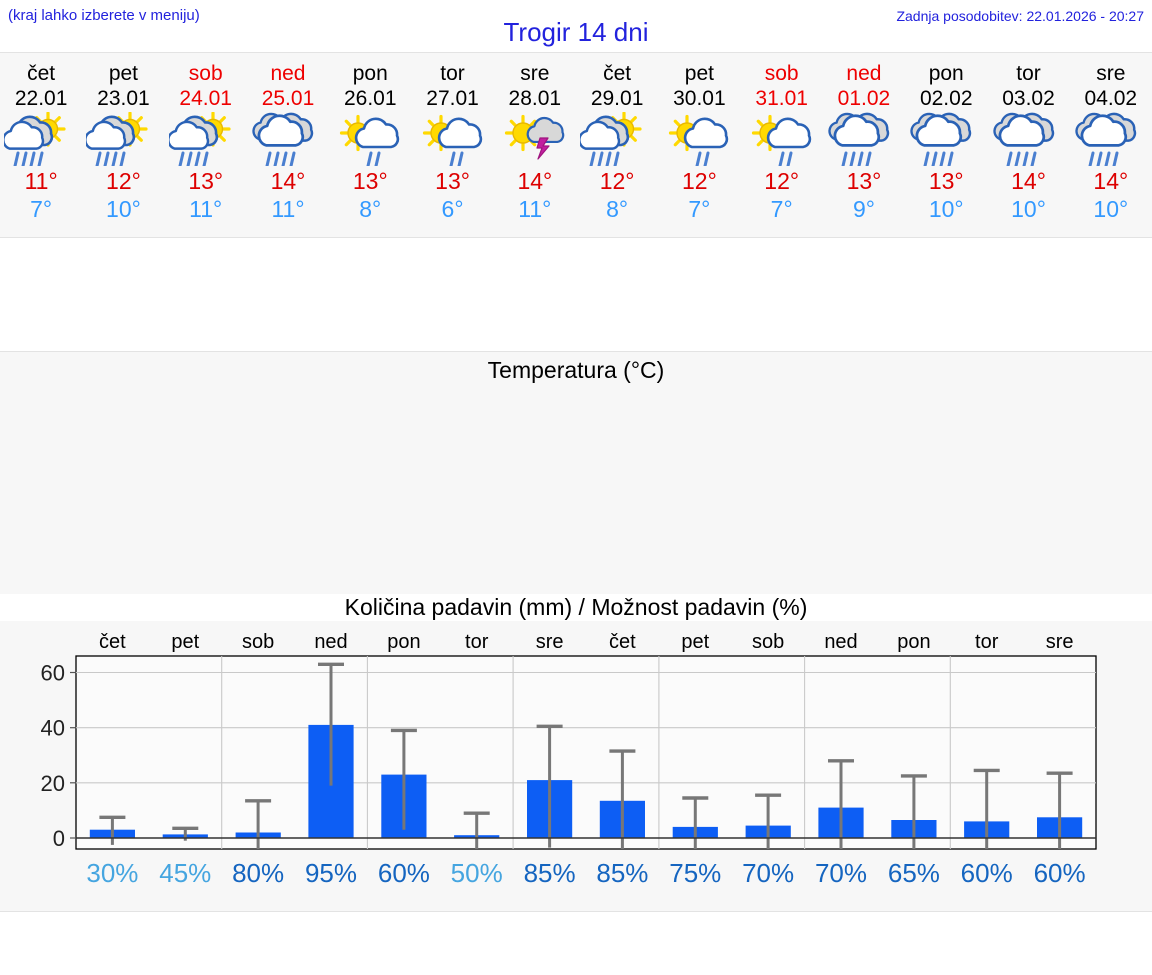 This screenshot has width=1152, height=975. What do you see at coordinates (185, 873) in the screenshot?
I see `precip-probability-label: 45%` at bounding box center [185, 873].